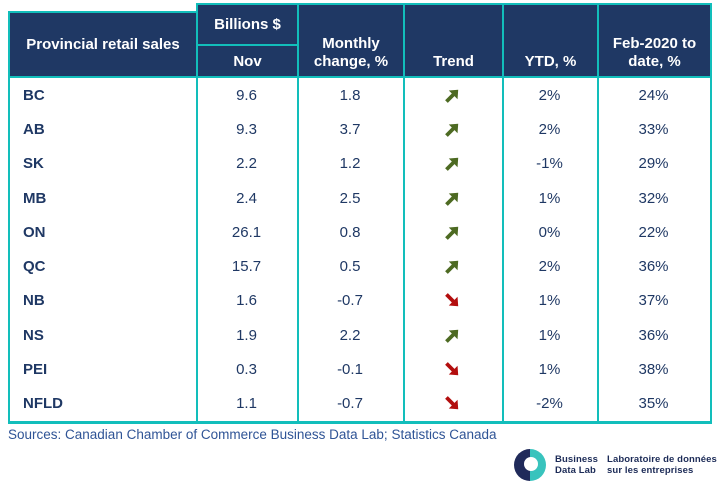  What do you see at coordinates (549, 404) in the screenshot?
I see `ytd-value: -2%` at bounding box center [549, 404].